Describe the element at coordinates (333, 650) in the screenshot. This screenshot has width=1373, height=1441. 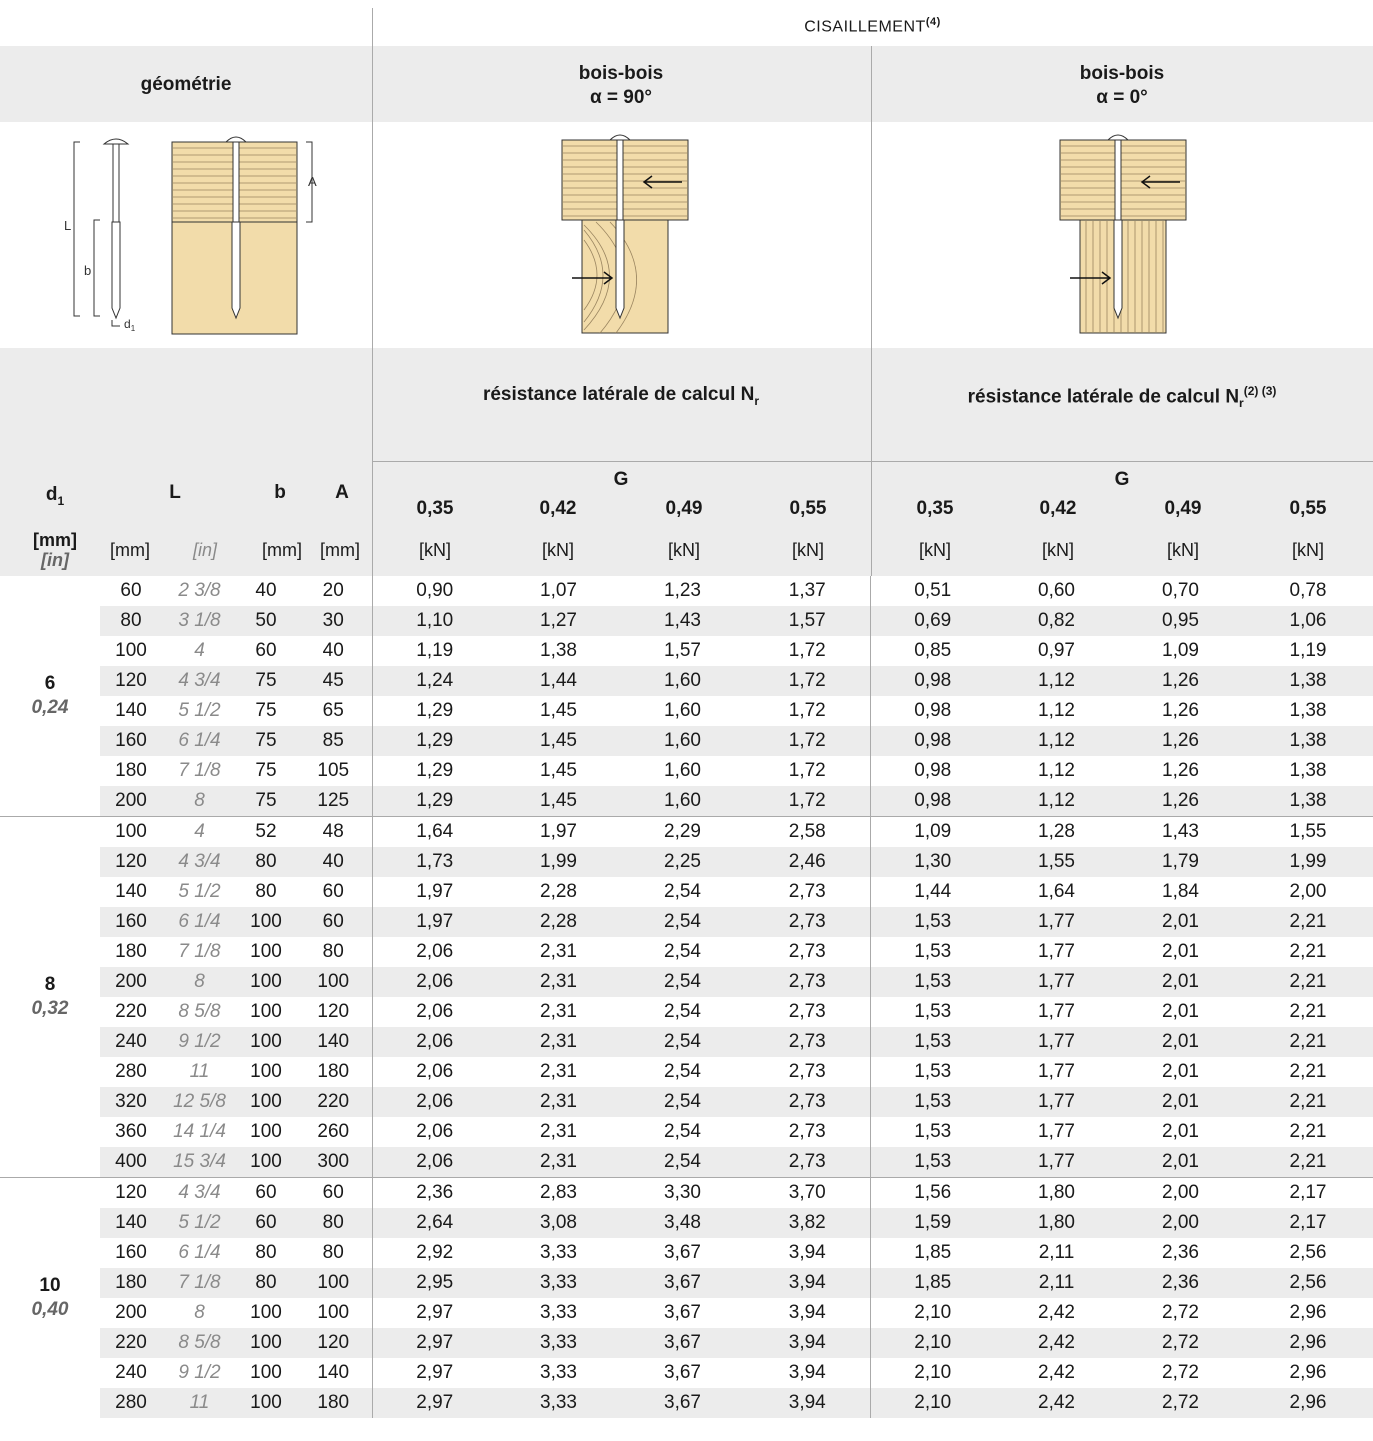
I see `table-cell: 40` at that location.